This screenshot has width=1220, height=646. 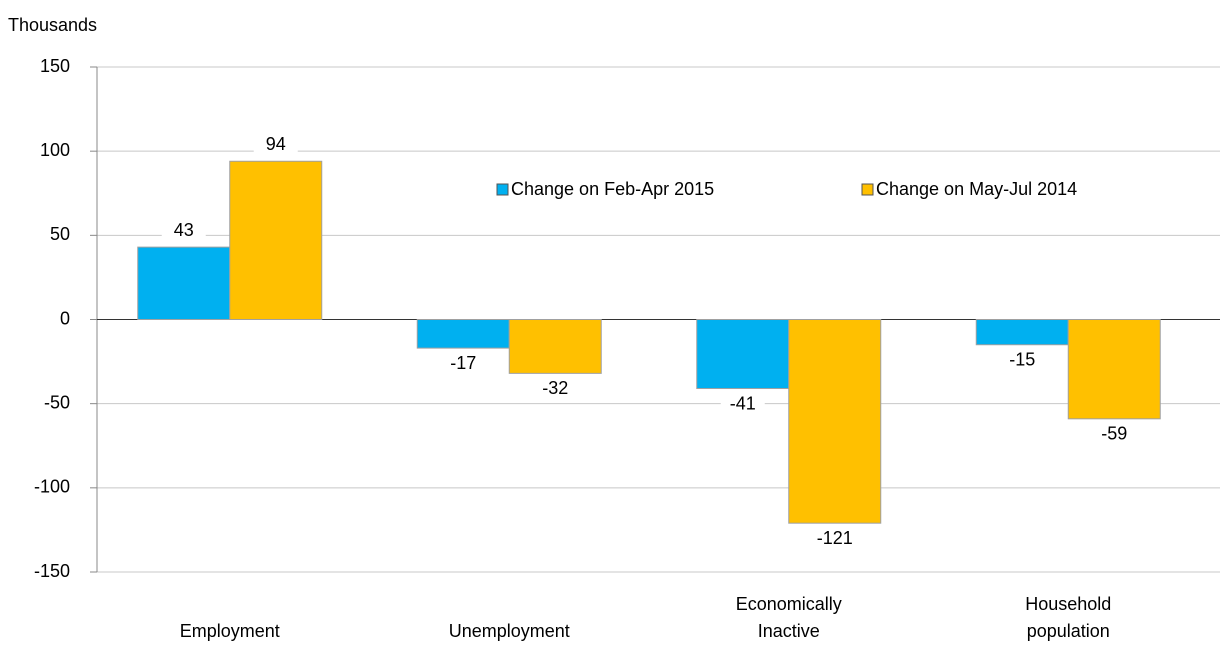 I want to click on x-tick-label-line: Economically, so click(x=789, y=604).